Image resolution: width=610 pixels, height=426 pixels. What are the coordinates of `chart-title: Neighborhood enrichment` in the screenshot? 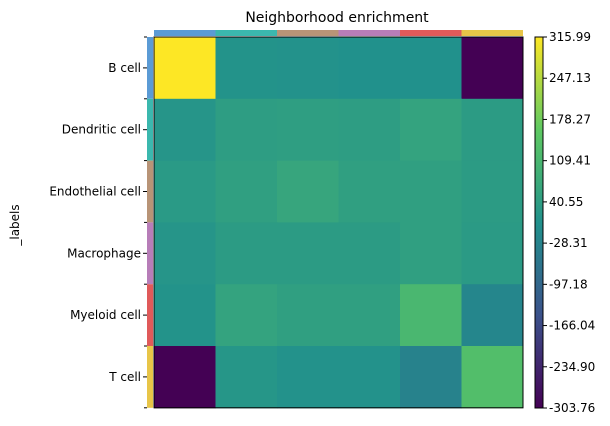 It's located at (337, 18).